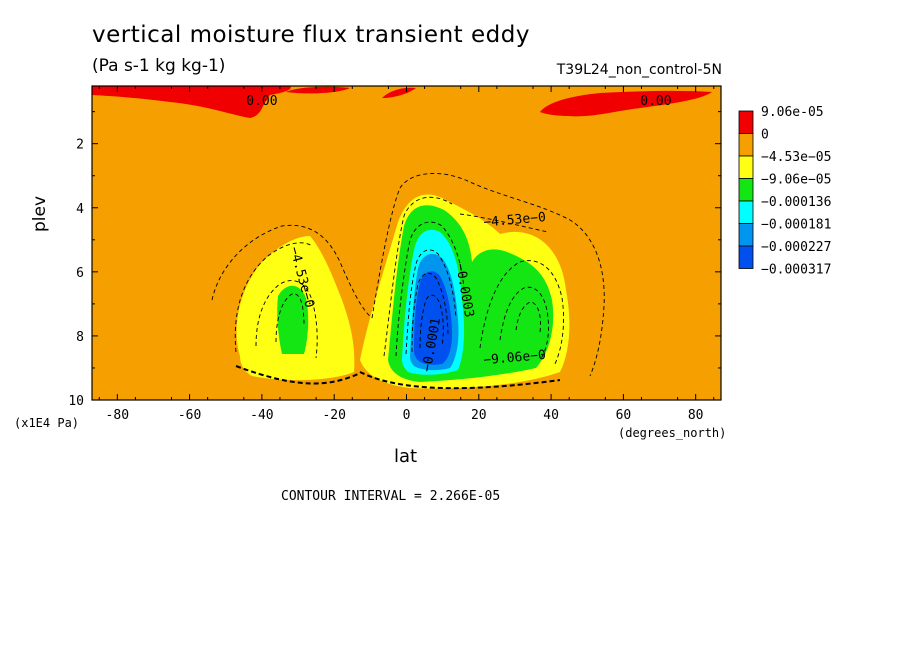 This screenshot has width=904, height=654. What do you see at coordinates (796, 202) in the screenshot?
I see `legend-label: −0.000136` at bounding box center [796, 202].